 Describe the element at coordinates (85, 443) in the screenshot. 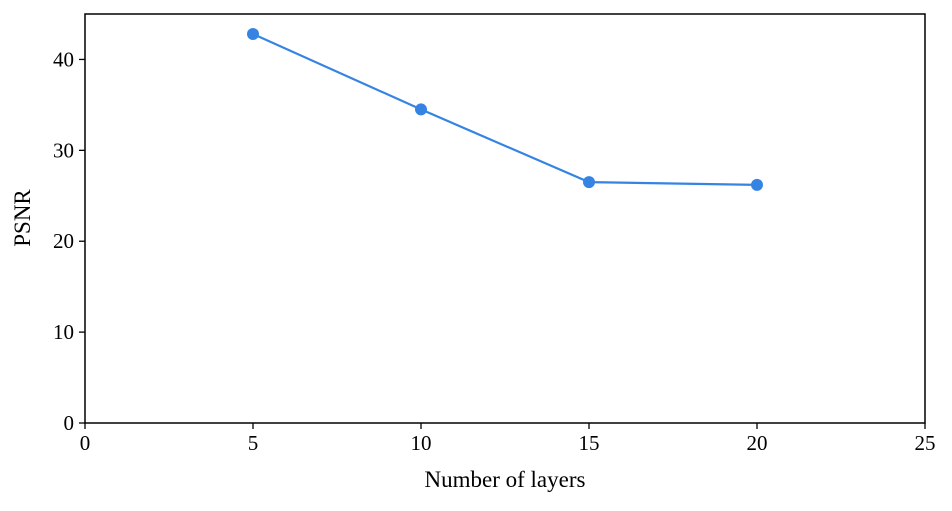

I see `x-tick-label: 0` at that location.